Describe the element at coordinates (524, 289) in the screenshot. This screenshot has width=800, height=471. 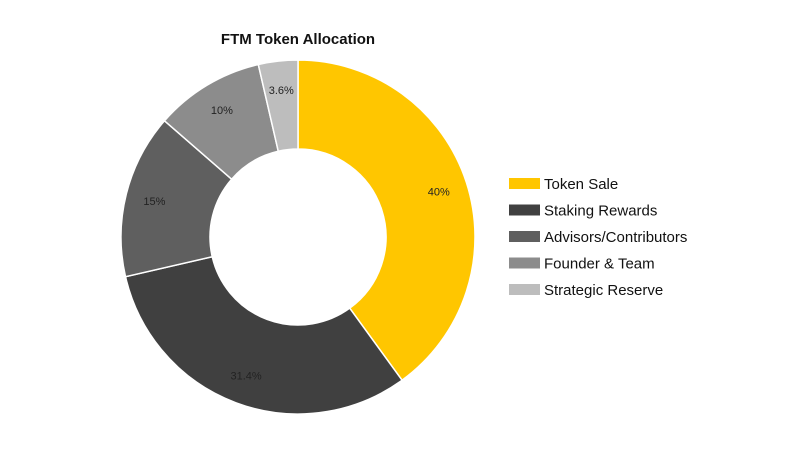
I see `legend-swatch-strategic-reserve` at that location.